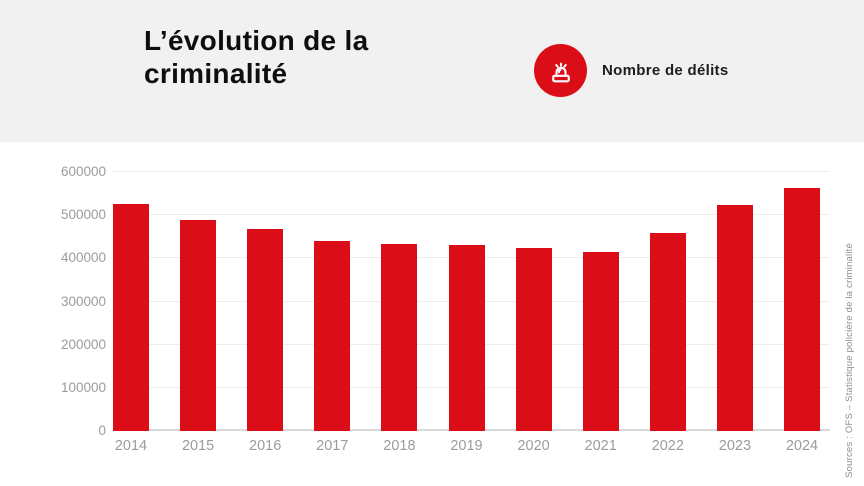  What do you see at coordinates (102, 430) in the screenshot?
I see `y-tick-label: 0` at bounding box center [102, 430].